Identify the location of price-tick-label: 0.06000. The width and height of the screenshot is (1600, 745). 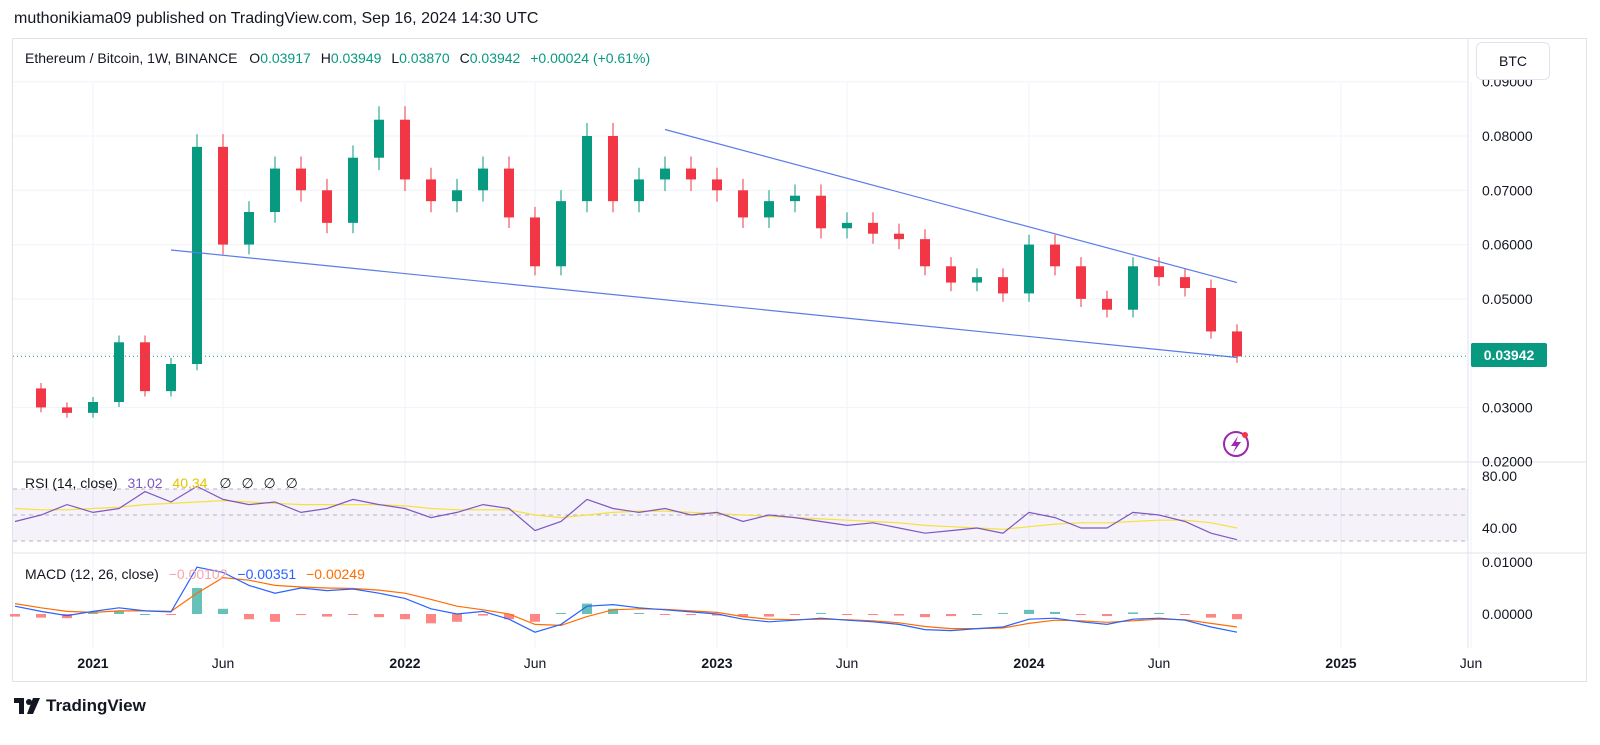
(1507, 245).